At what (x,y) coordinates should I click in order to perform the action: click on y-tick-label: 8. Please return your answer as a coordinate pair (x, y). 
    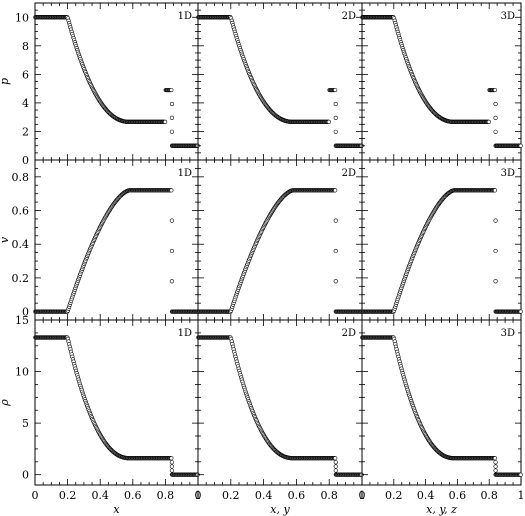
    Looking at the image, I should click on (25, 46).